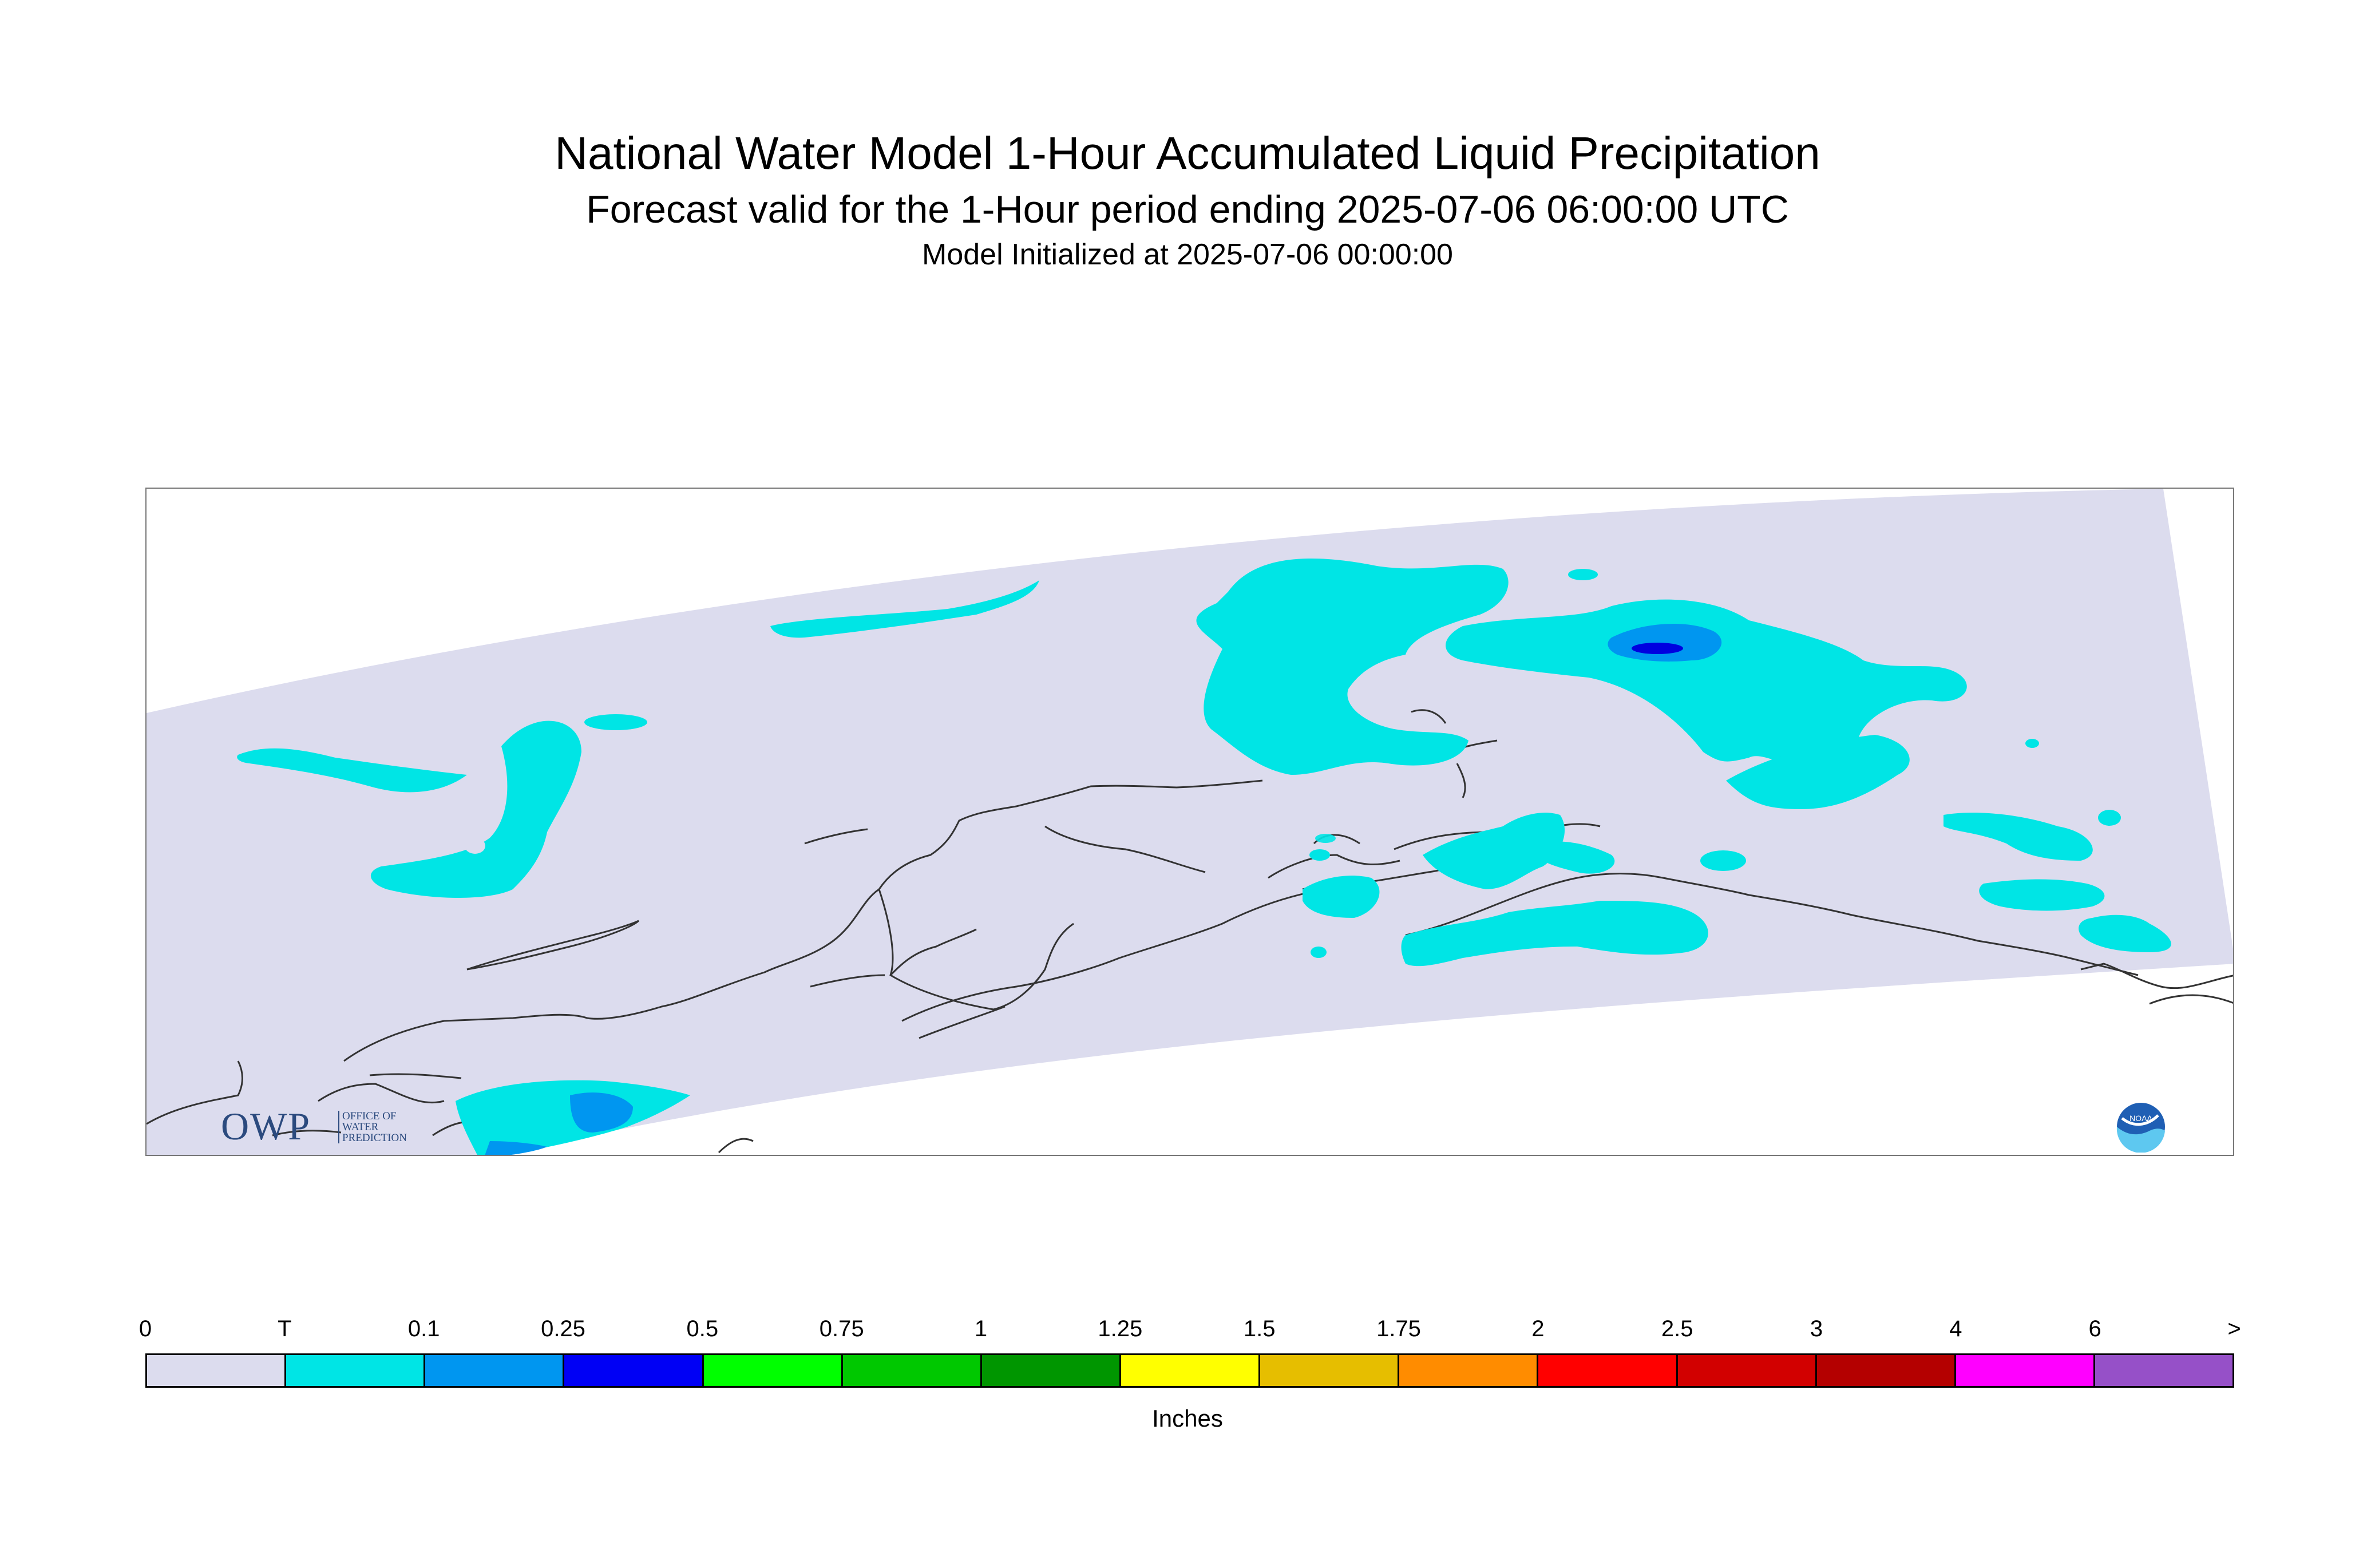 This screenshot has height=1568, width=2375. What do you see at coordinates (2141, 1127) in the screenshot?
I see `noaa-logo: NOAA` at bounding box center [2141, 1127].